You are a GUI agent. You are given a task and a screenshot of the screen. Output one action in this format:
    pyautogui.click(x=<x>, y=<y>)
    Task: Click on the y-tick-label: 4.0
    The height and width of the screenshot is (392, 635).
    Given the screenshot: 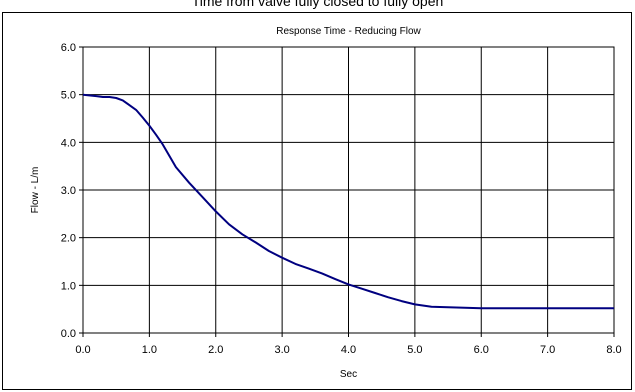 What is the action you would take?
    pyautogui.click(x=68, y=143)
    